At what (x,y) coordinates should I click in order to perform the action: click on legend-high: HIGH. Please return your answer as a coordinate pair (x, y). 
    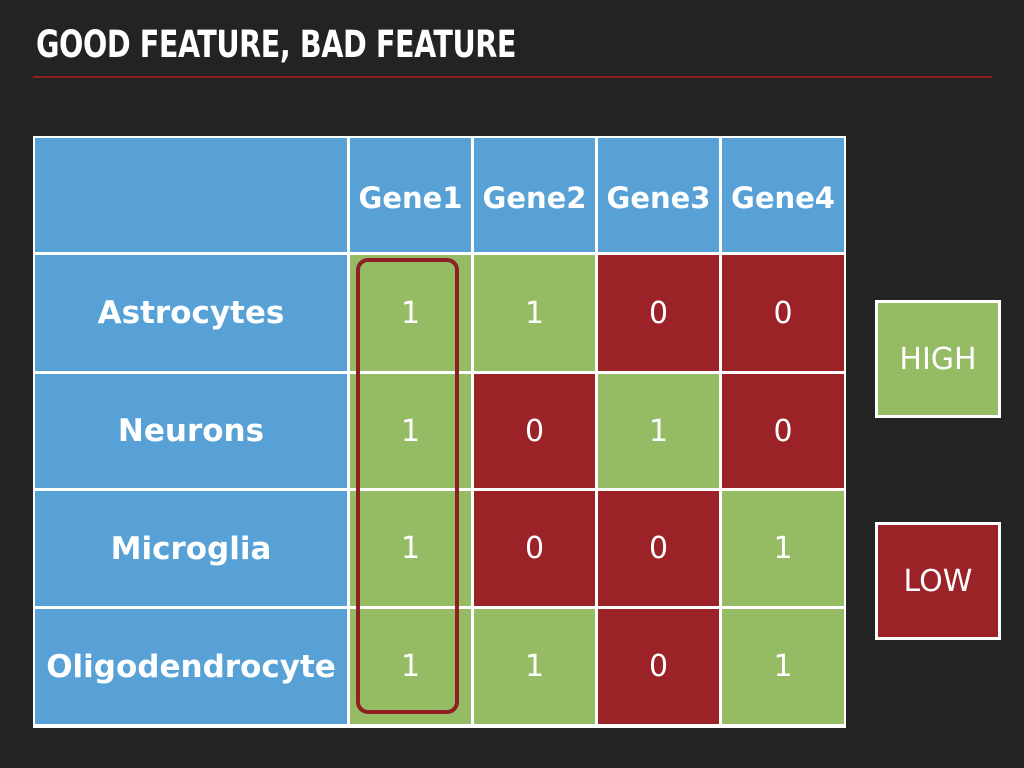
    Looking at the image, I should click on (938, 359).